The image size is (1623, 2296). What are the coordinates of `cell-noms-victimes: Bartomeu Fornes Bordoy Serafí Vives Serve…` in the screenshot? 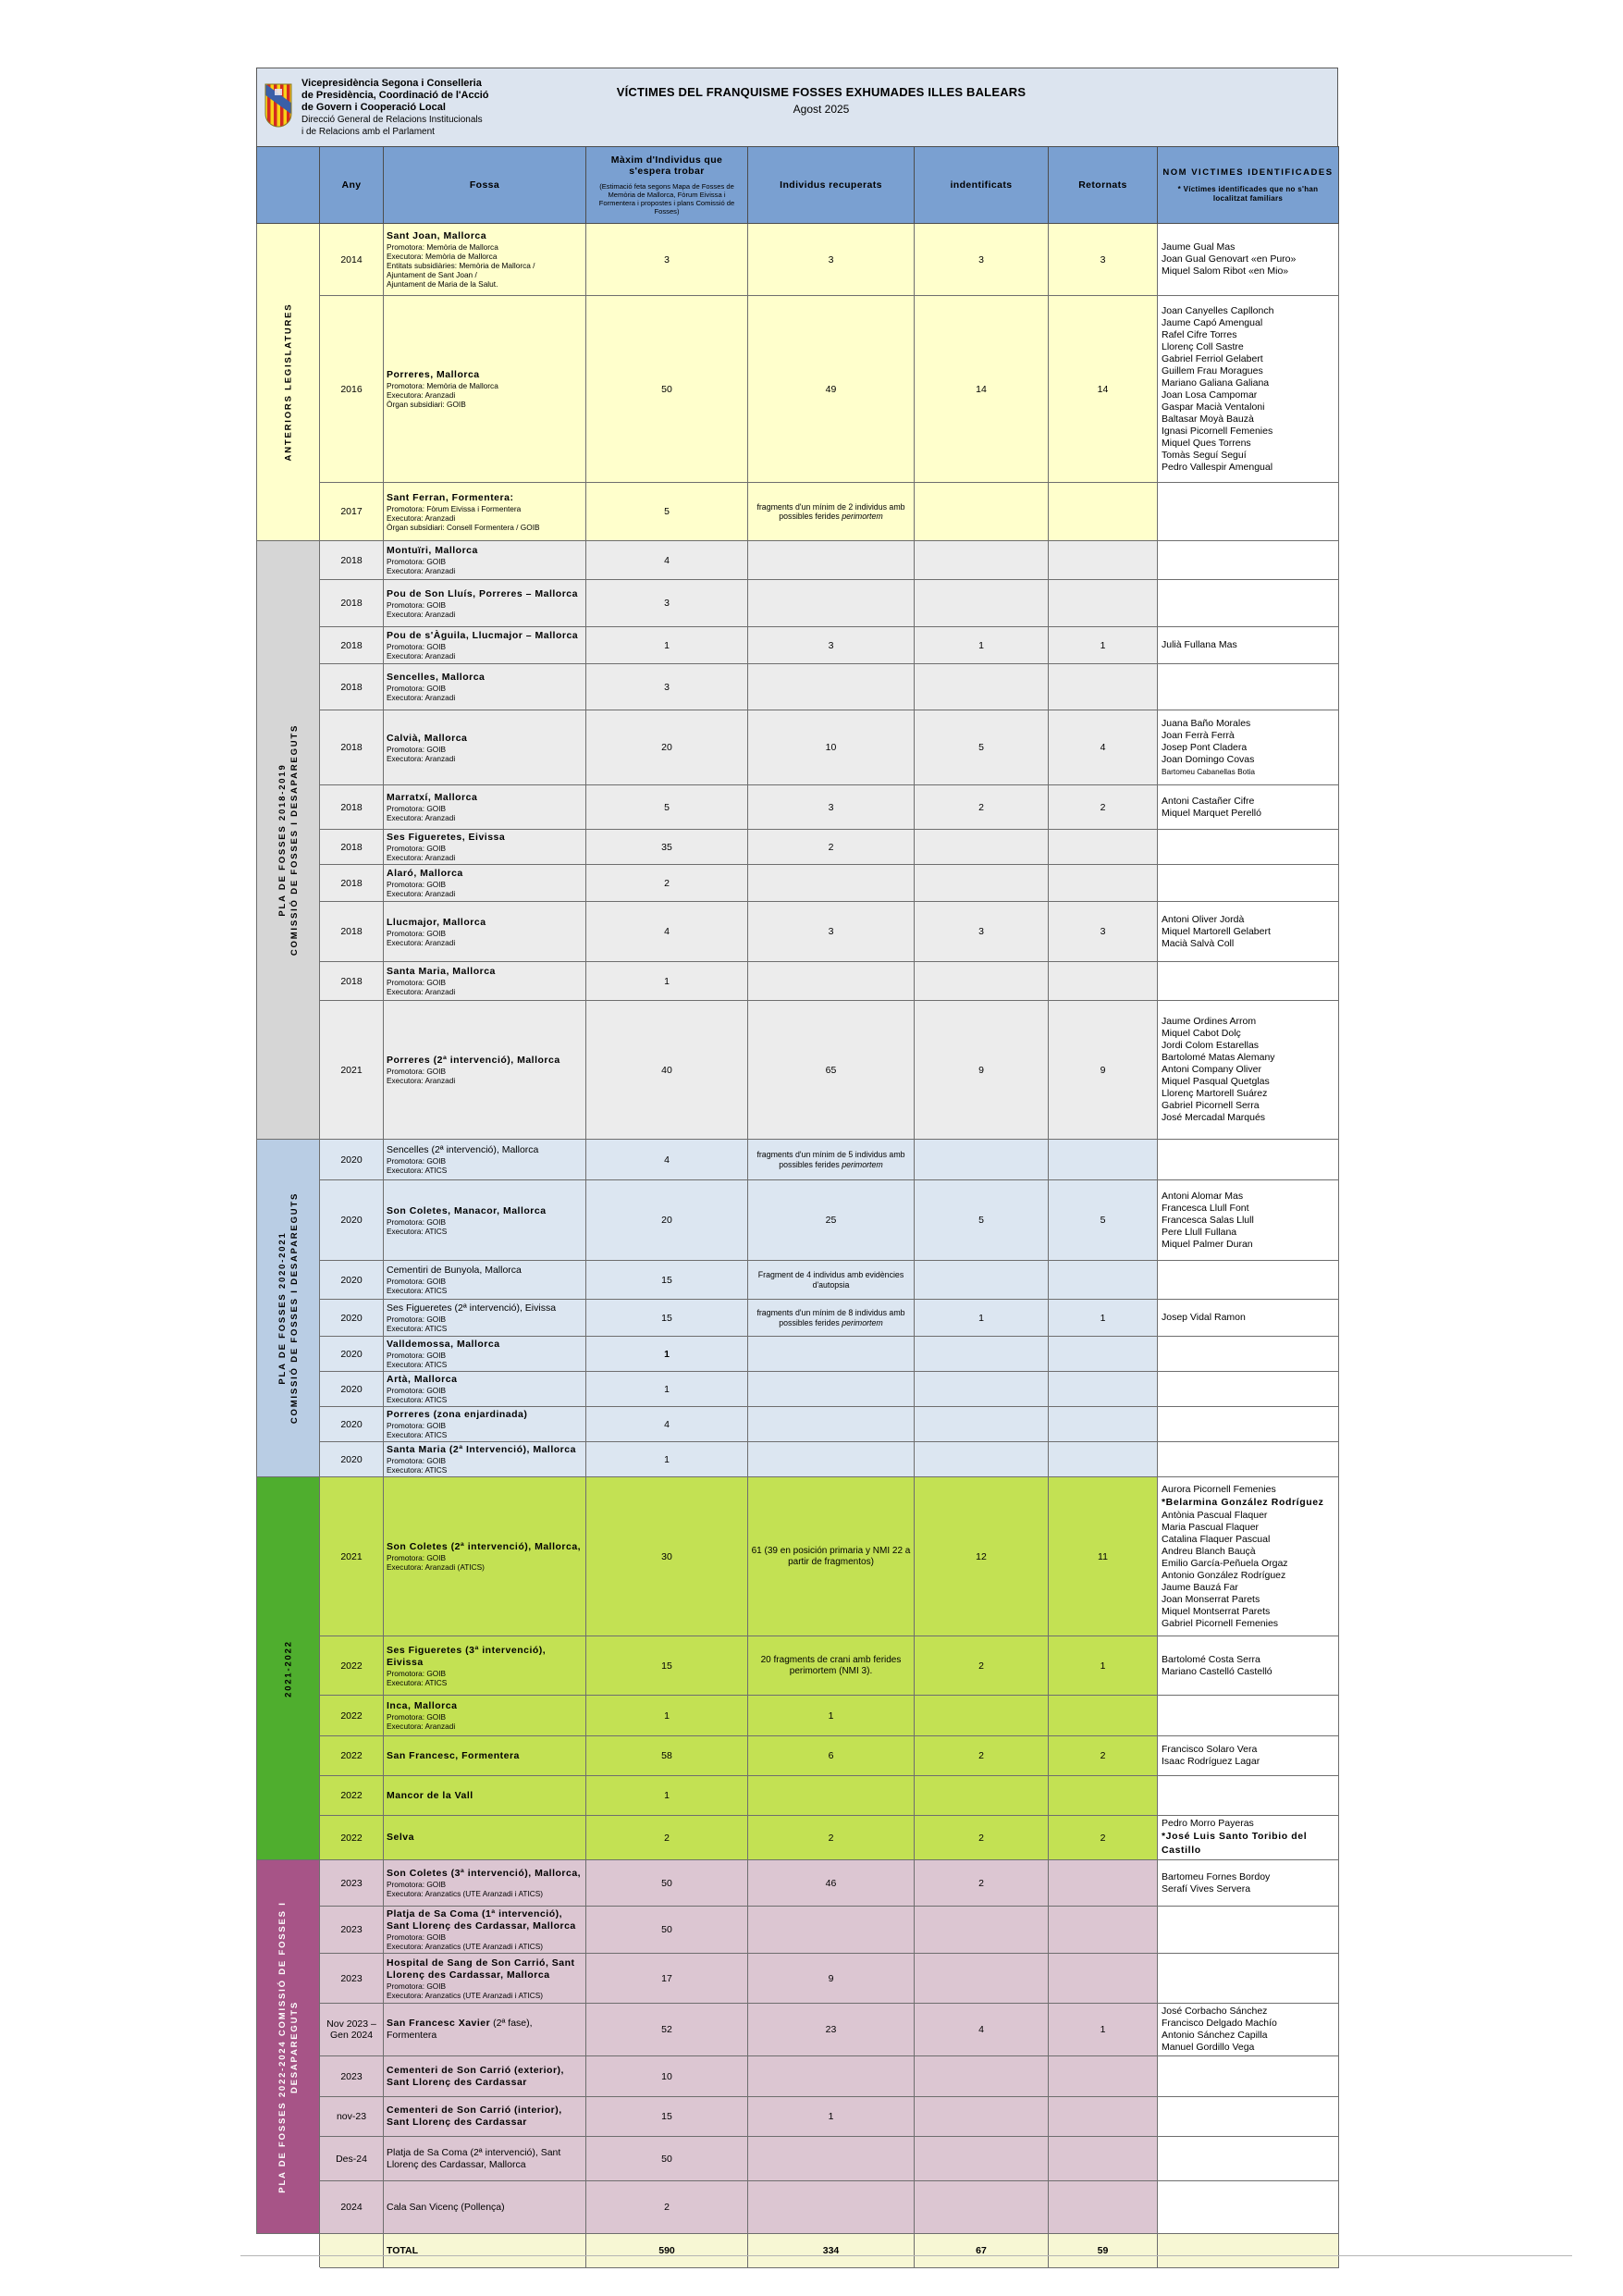 It's located at (1248, 1883).